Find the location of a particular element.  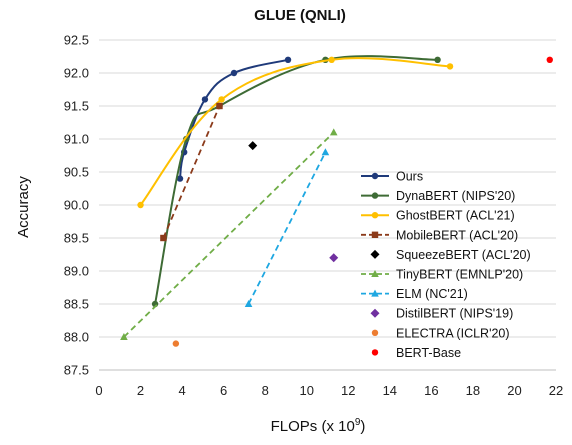

legend-label: ELM (NC'21) is located at coordinates (432, 294).